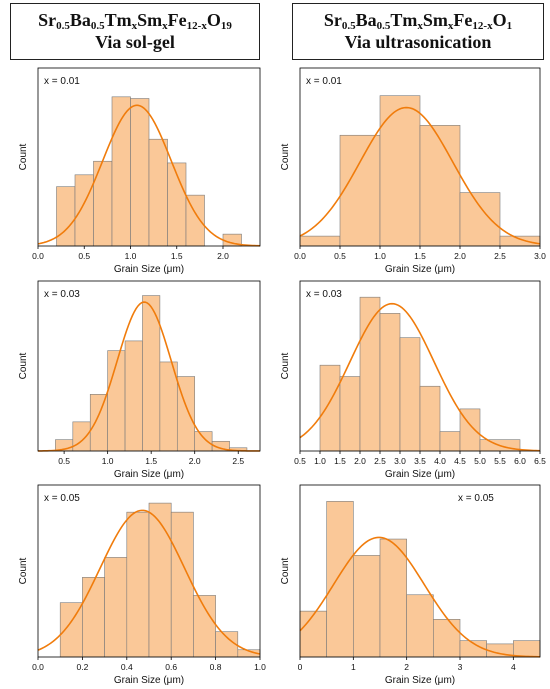 The width and height of the screenshot is (550, 689). Describe the element at coordinates (540, 461) in the screenshot. I see `x-tick-label: 6.5` at that location.